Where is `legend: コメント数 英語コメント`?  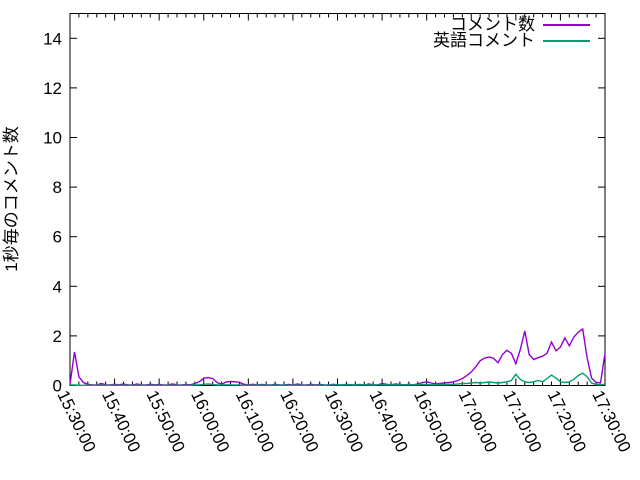 legend: コメント数 英語コメント is located at coordinates (511, 32).